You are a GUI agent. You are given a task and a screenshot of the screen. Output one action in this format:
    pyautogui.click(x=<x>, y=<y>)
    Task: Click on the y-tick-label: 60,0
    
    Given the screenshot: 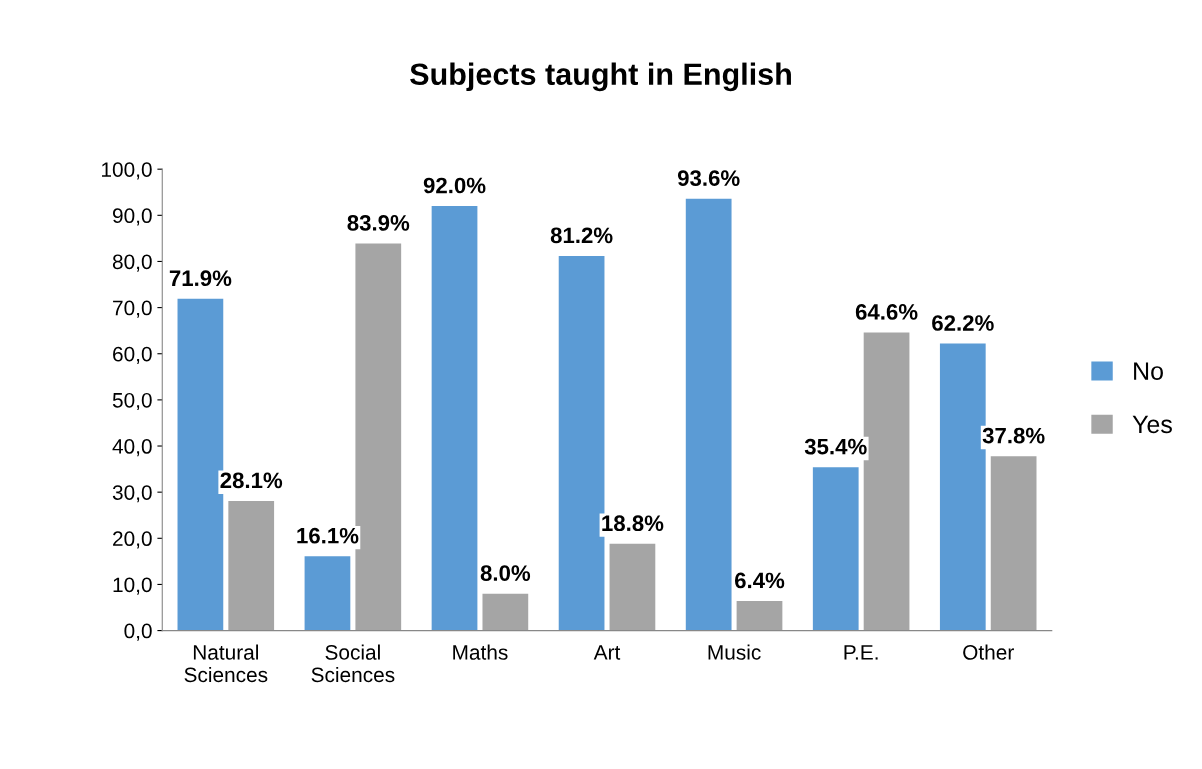 What is the action you would take?
    pyautogui.click(x=132, y=355)
    